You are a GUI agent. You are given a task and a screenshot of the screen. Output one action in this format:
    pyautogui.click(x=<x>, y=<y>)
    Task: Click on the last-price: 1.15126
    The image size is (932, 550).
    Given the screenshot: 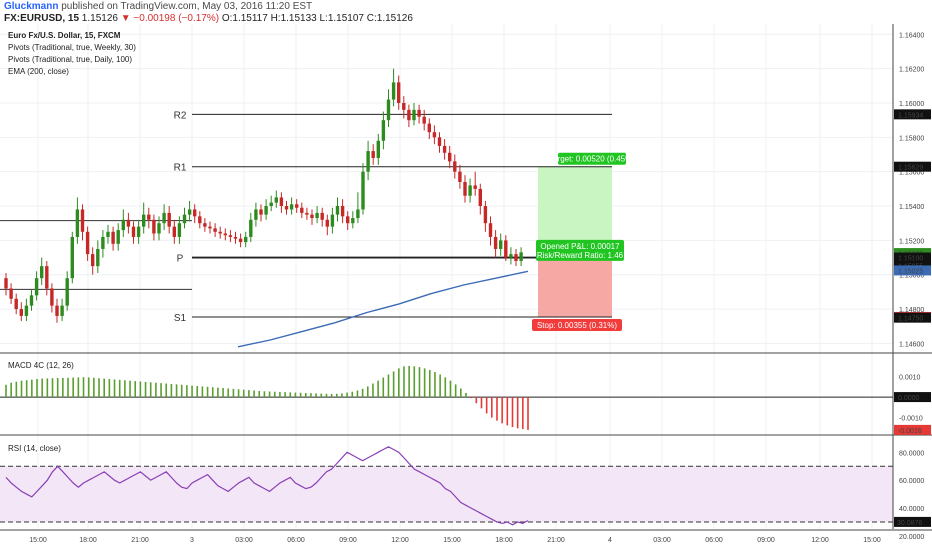 What is the action you would take?
    pyautogui.click(x=99, y=18)
    